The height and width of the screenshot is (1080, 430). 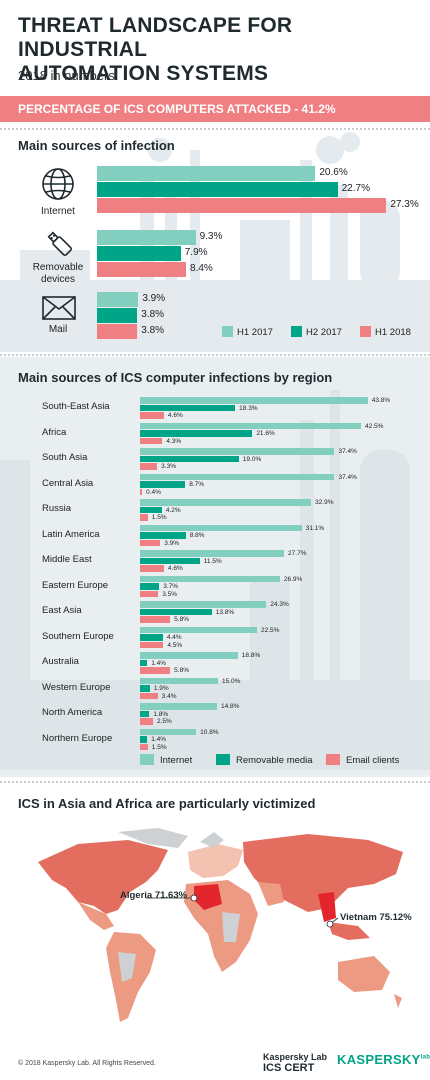 I want to click on legend-swatch-h1-2018, so click(x=365, y=331).